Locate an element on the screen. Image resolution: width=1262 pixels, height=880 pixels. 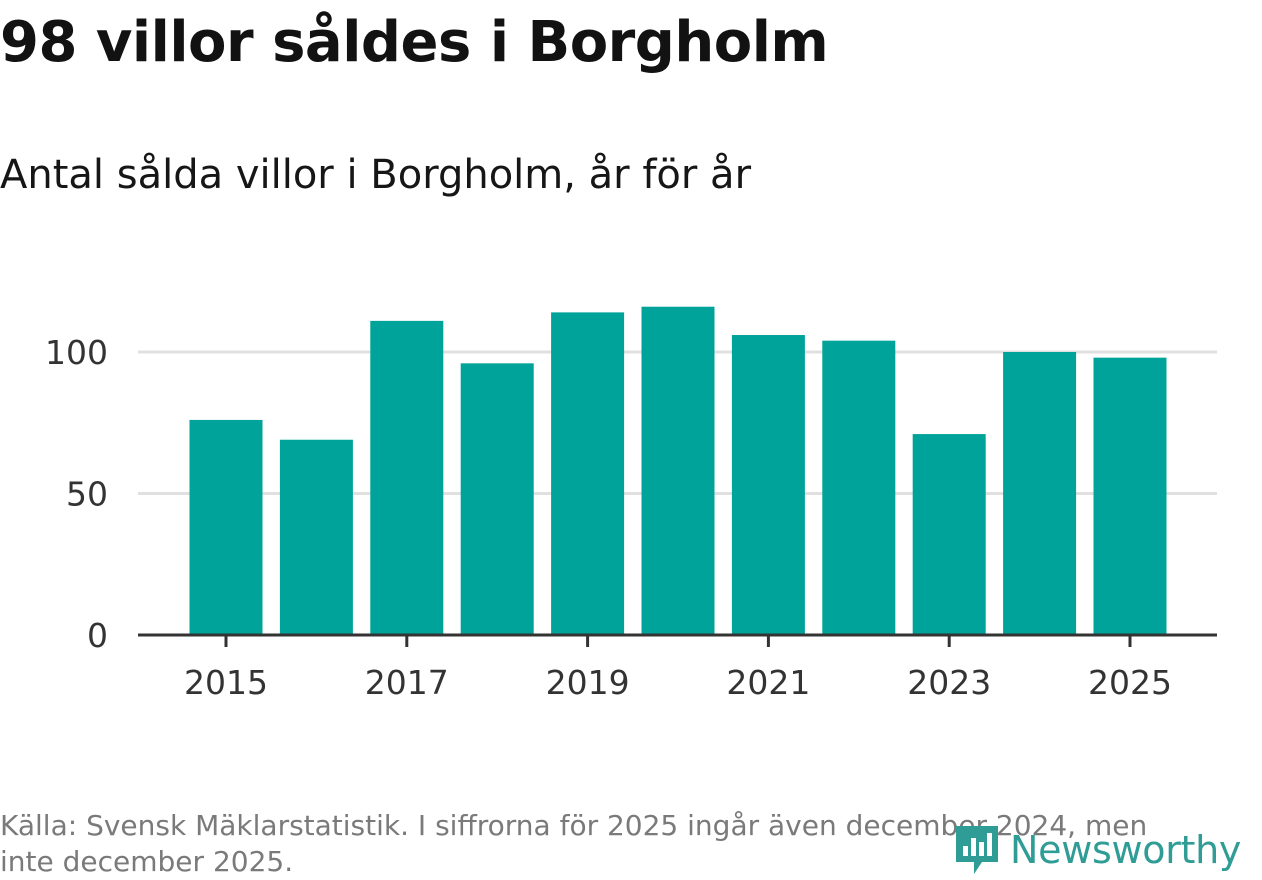
x-tick-label-2023: 2023 is located at coordinates (949, 682).